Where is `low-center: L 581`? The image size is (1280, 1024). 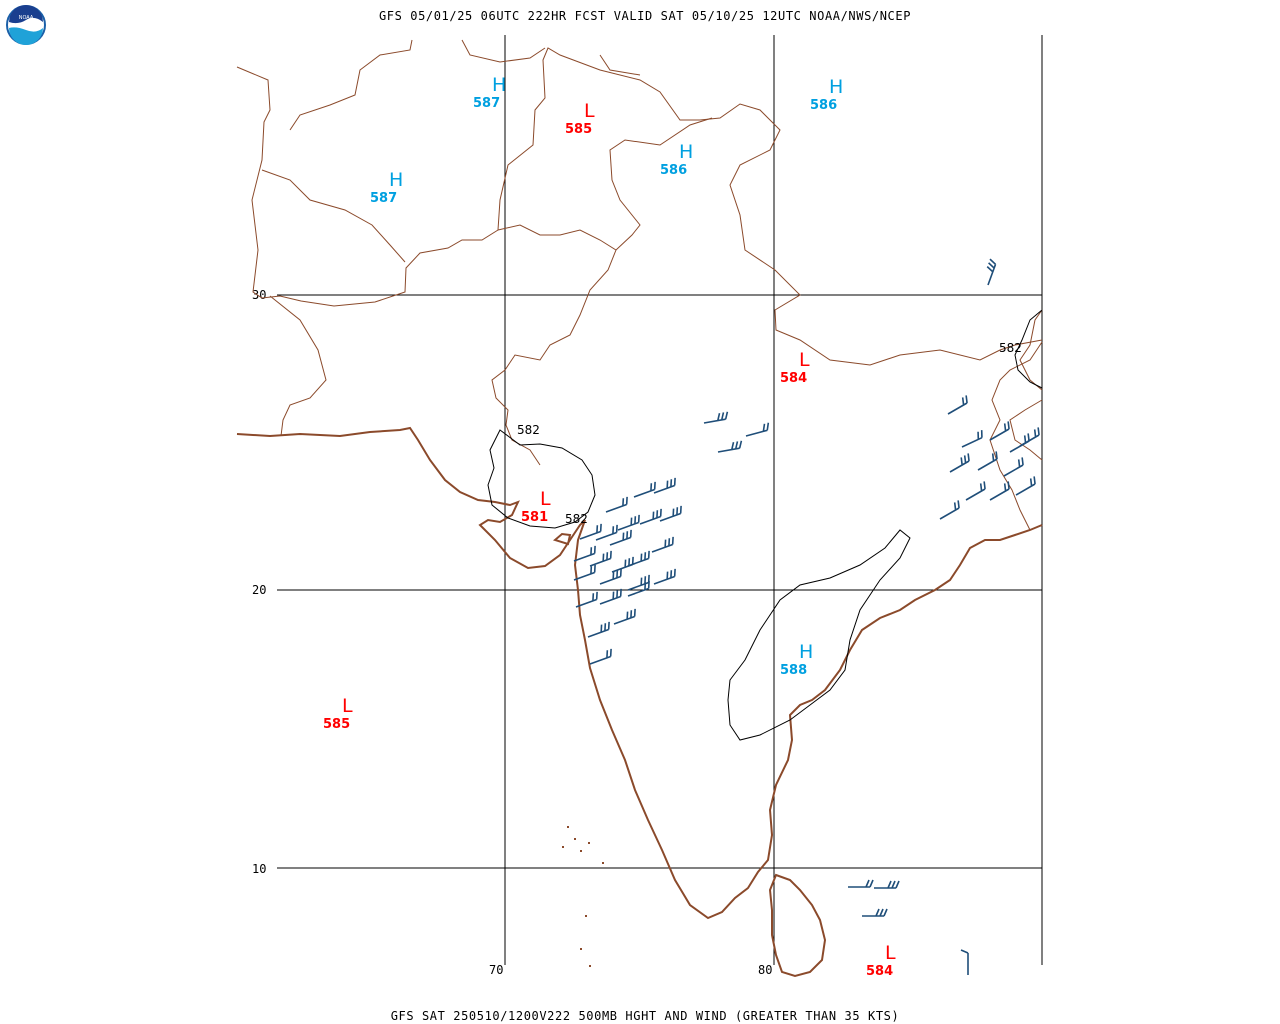
low-center: L 581 is located at coordinates (536, 506).